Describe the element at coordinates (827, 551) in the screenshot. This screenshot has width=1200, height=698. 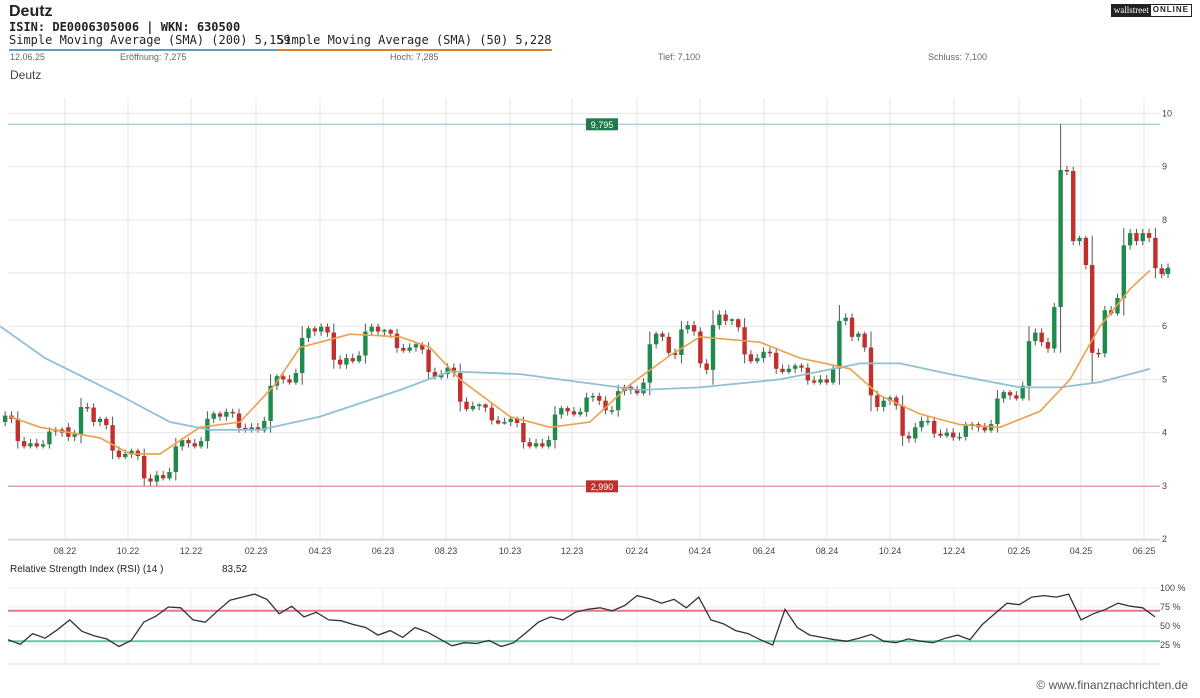
I see `x-tick-label: 08.24` at that location.